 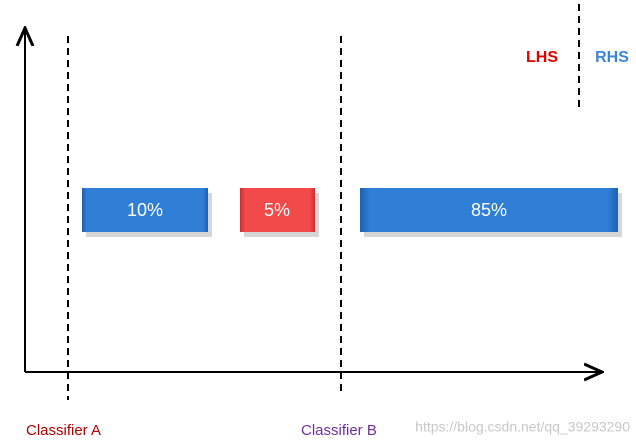 I want to click on watermark: https://blog.csdn.net/qq_39293290, so click(x=522, y=427).